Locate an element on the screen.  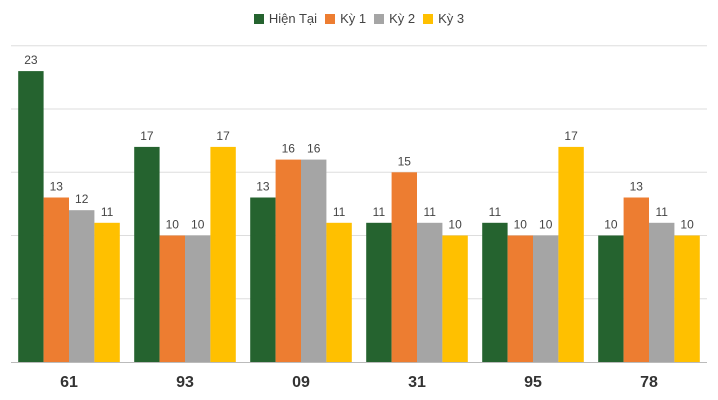
legend-item: Kỳ 2 is located at coordinates (394, 18).